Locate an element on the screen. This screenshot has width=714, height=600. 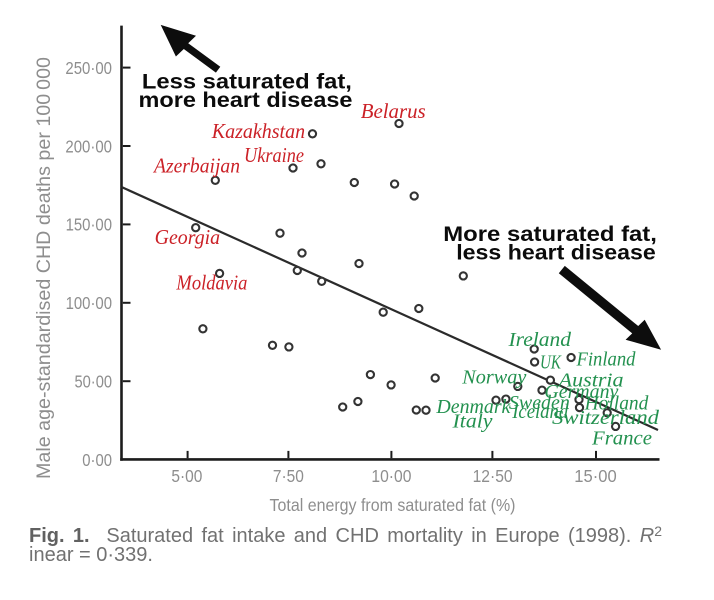
svg-text: France is located at coordinates (621, 439).